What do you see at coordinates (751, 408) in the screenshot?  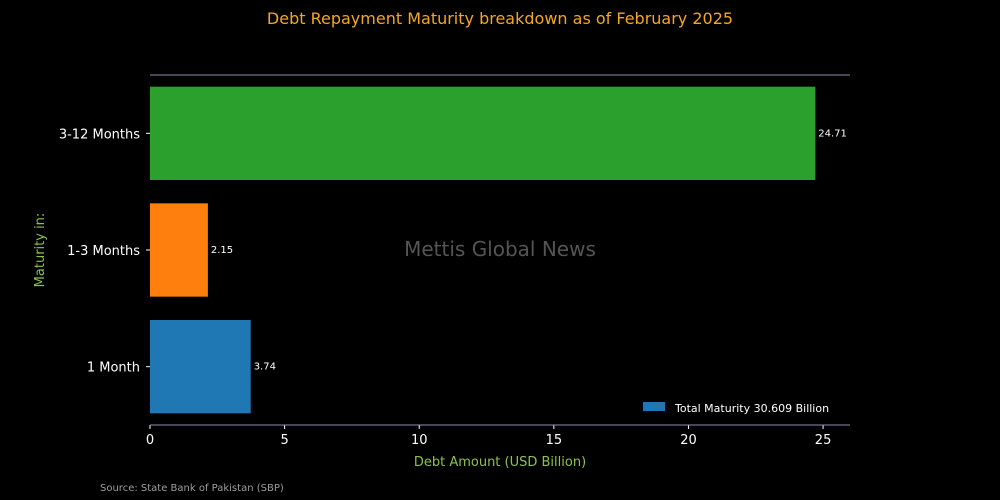 I see `legend-label: Total Maturity 30.609 Billion` at bounding box center [751, 408].